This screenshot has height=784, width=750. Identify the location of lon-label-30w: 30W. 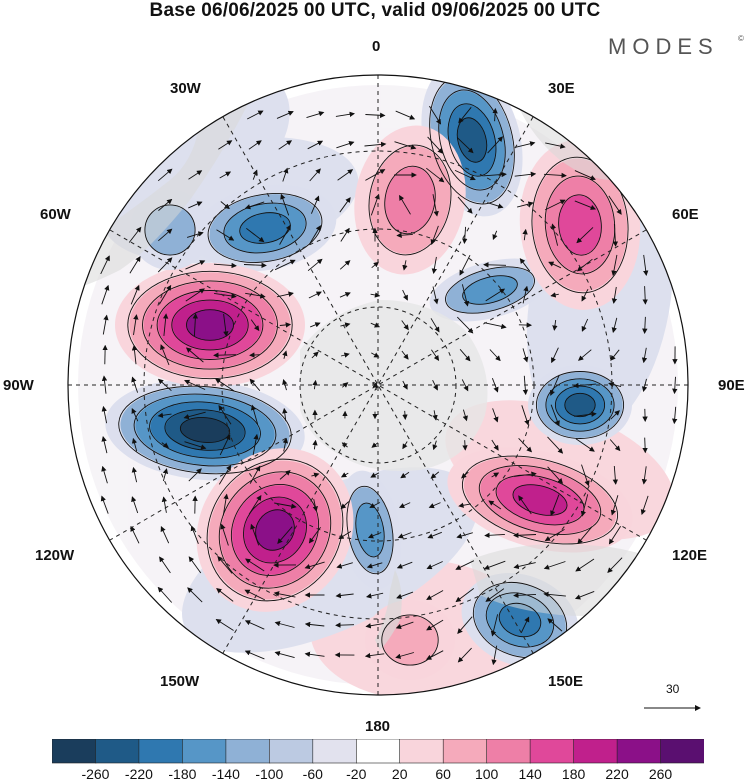
(185, 88).